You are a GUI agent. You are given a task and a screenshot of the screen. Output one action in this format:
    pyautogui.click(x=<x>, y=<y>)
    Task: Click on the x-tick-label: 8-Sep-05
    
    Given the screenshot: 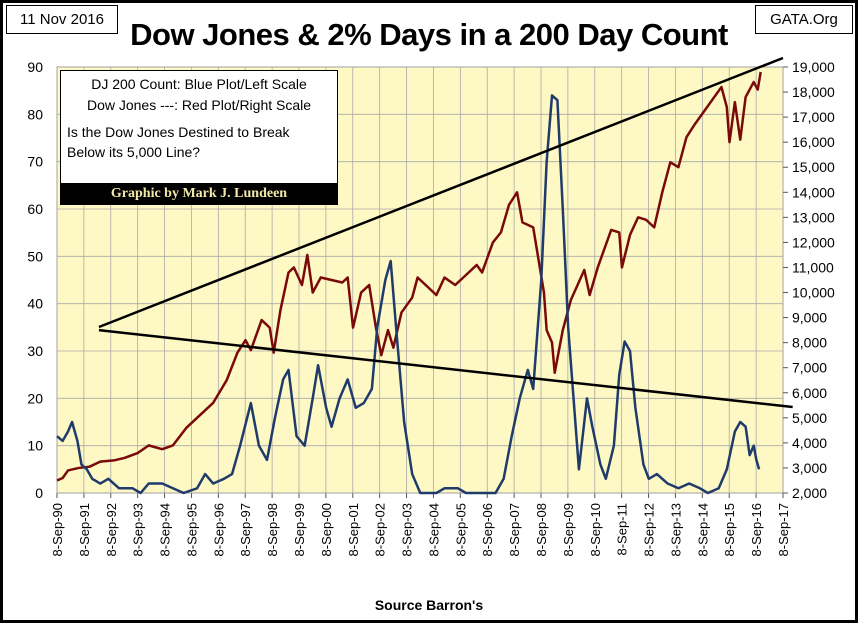 What is the action you would take?
    pyautogui.click(x=460, y=529)
    